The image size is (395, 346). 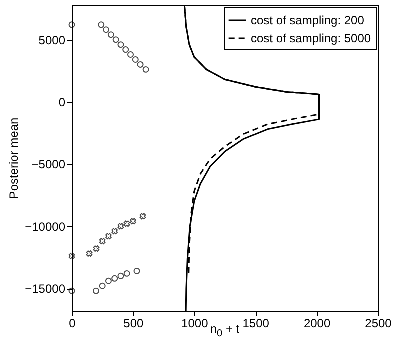 What do you see at coordinates (225, 331) in the screenshot?
I see `x-axis-title: n$_{0}$ + t` at bounding box center [225, 331].